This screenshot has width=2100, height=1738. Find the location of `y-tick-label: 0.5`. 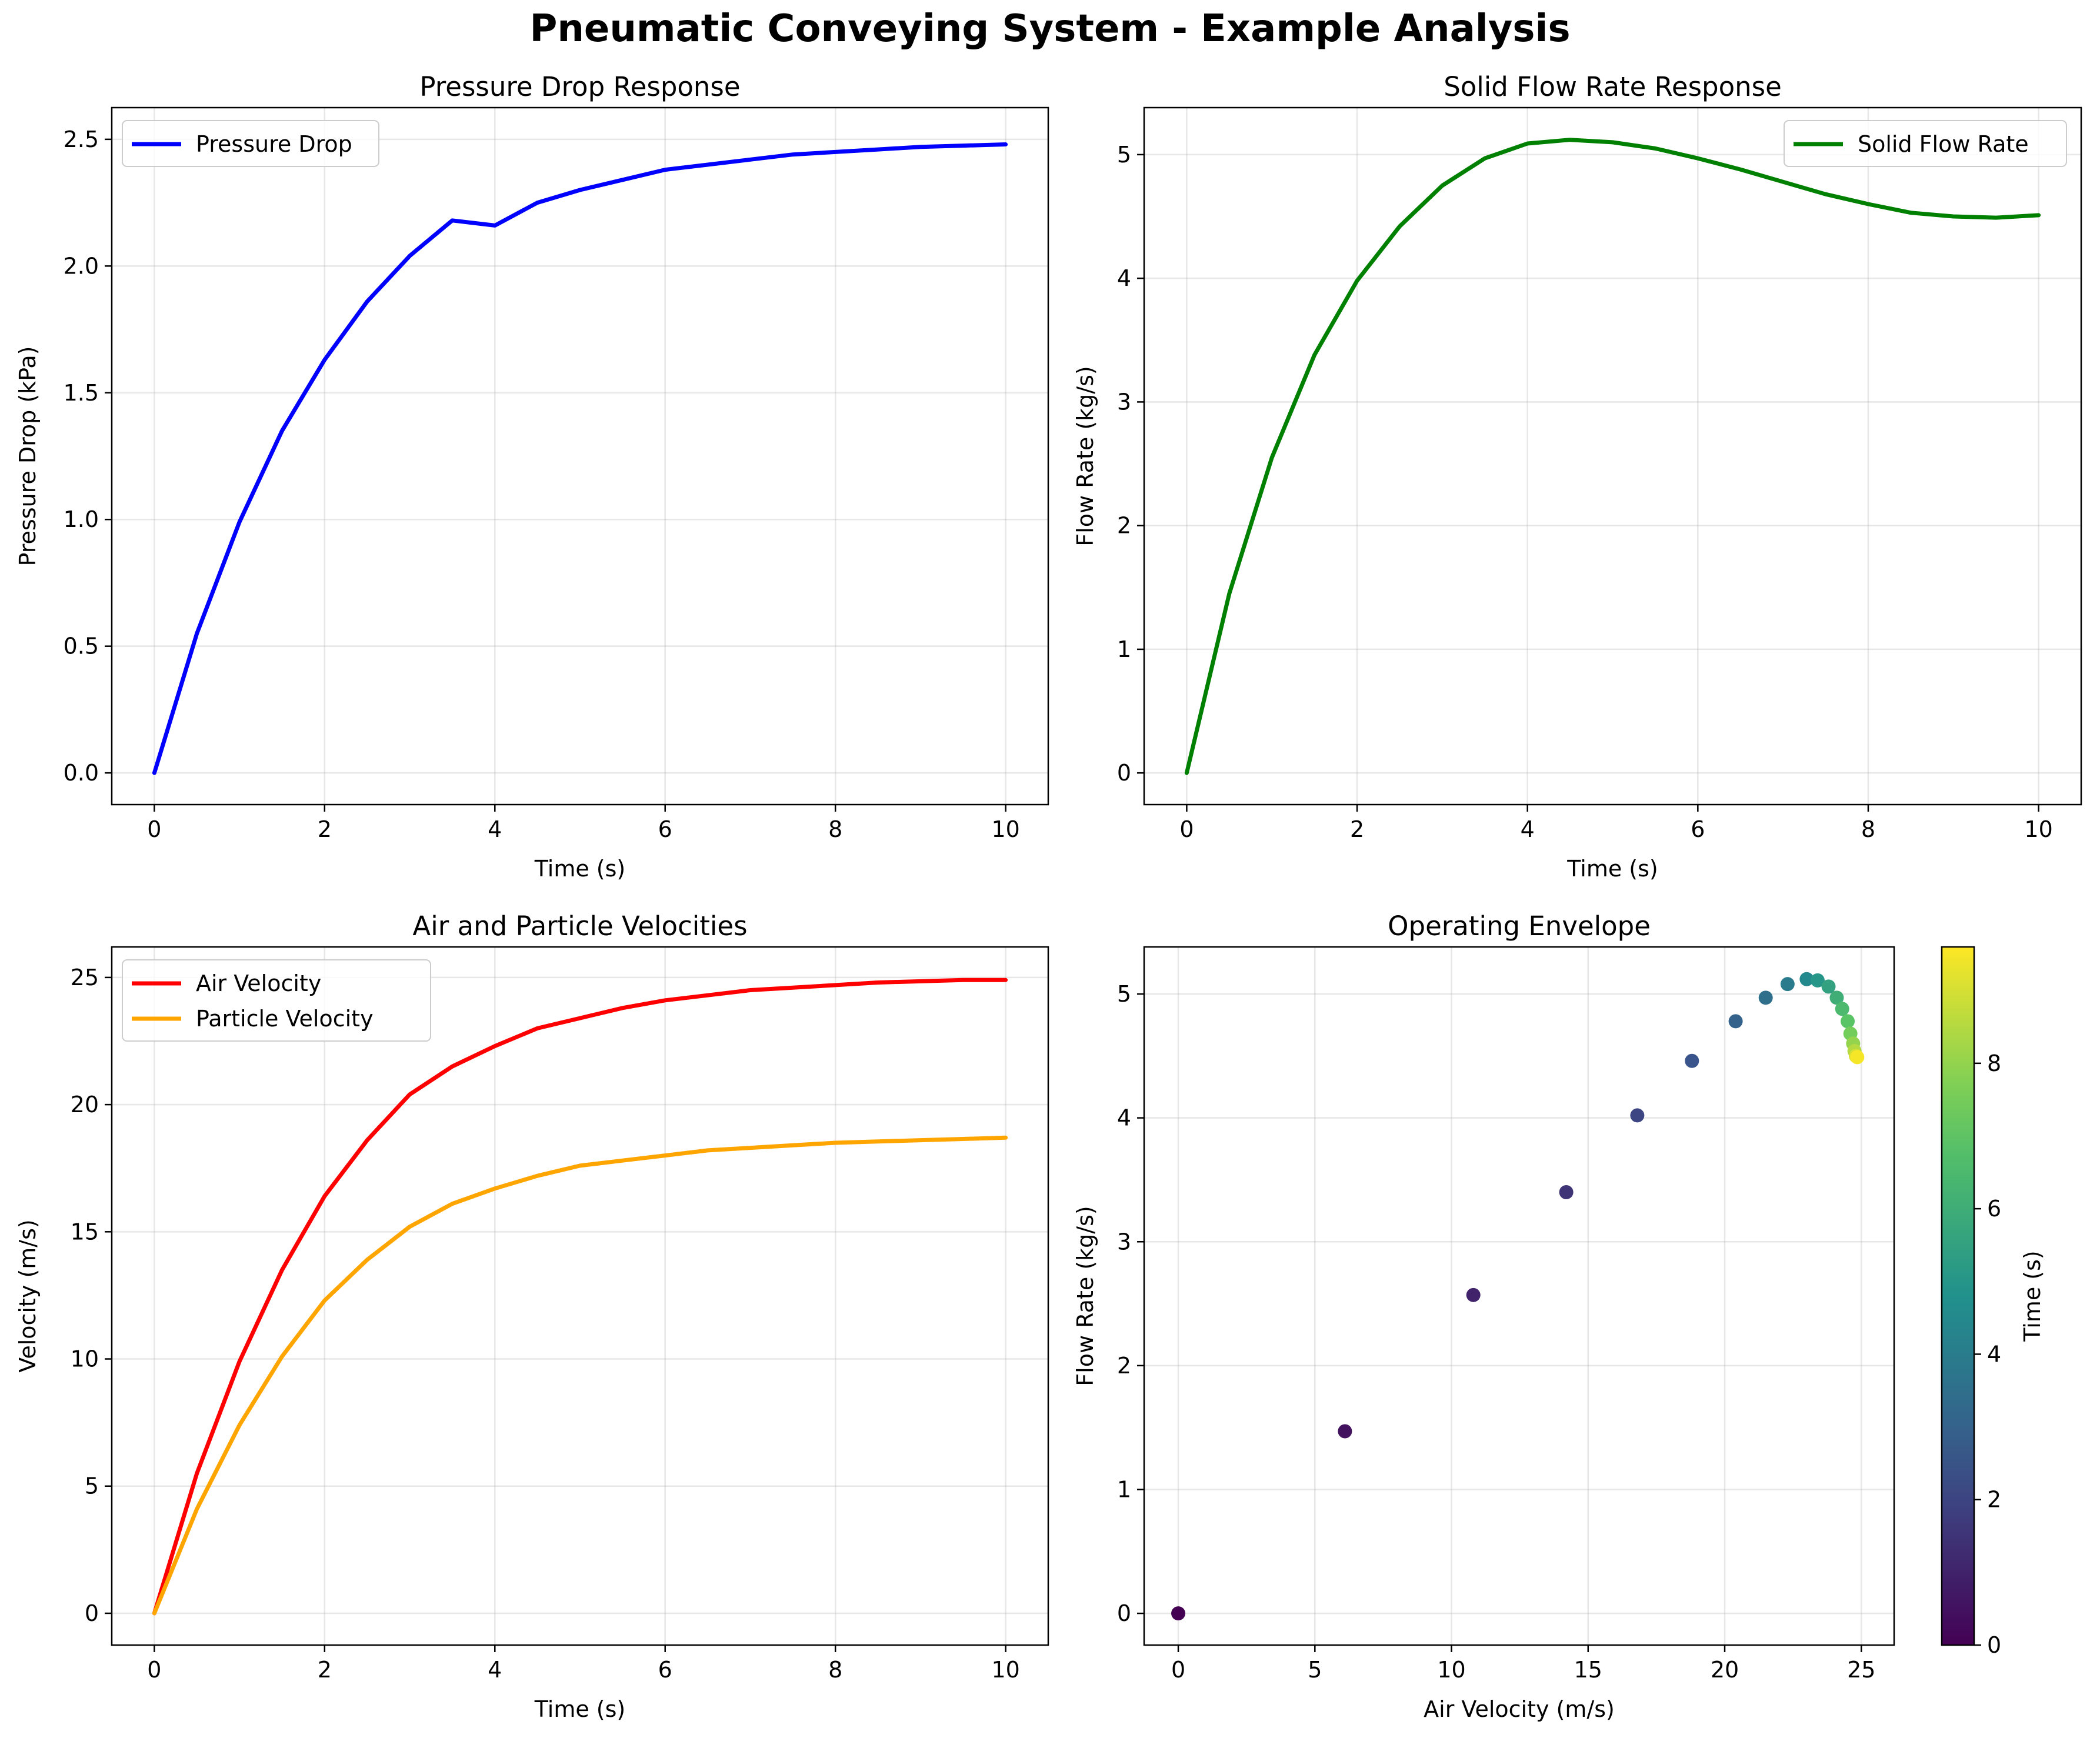

y-tick-label: 0.5 is located at coordinates (81, 646).